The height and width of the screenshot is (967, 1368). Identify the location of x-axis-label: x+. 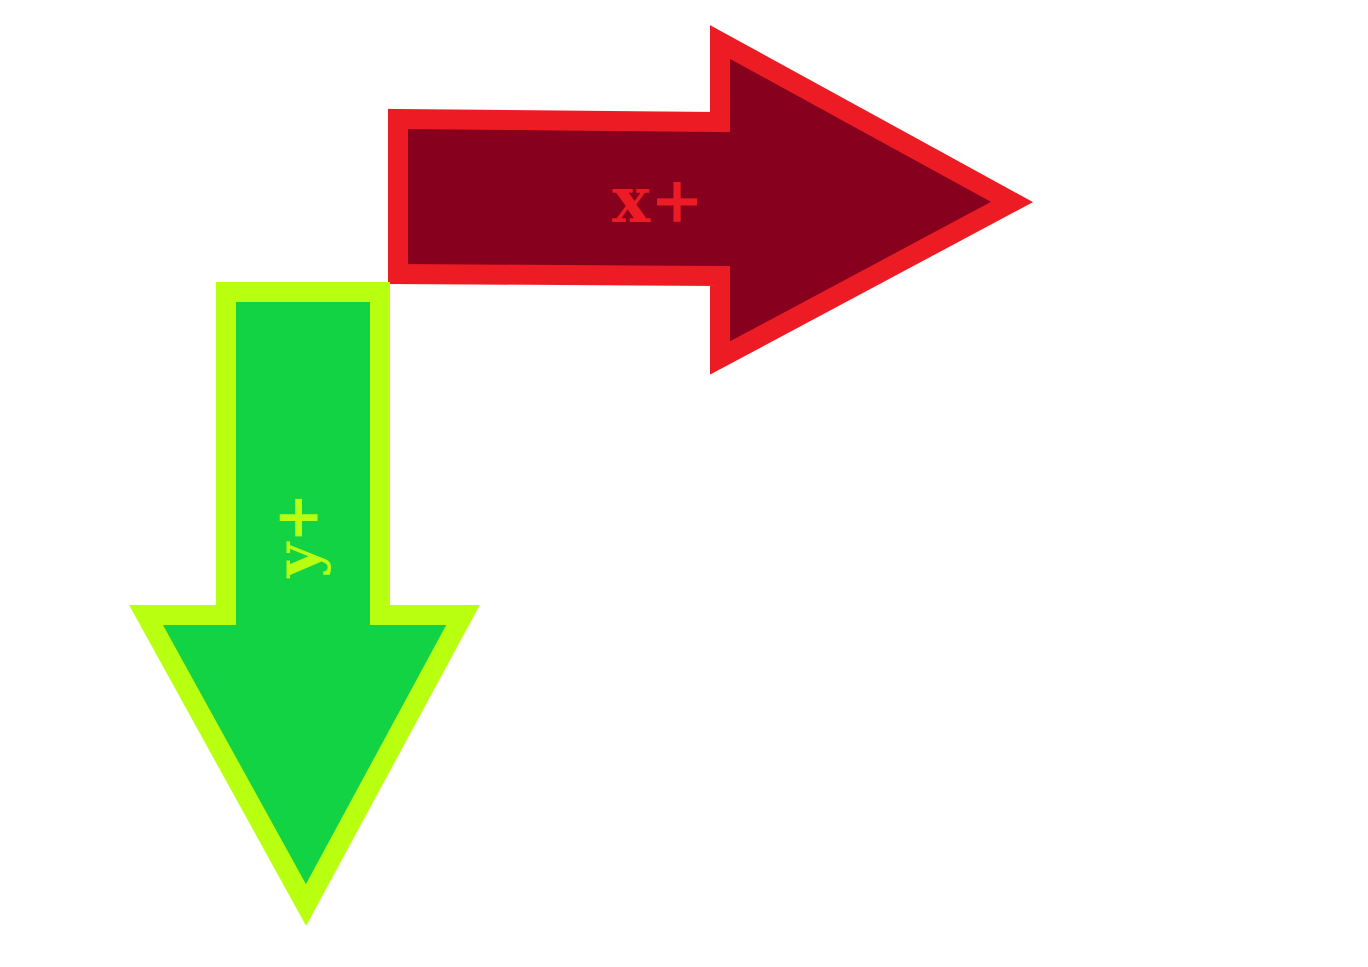
(658, 200).